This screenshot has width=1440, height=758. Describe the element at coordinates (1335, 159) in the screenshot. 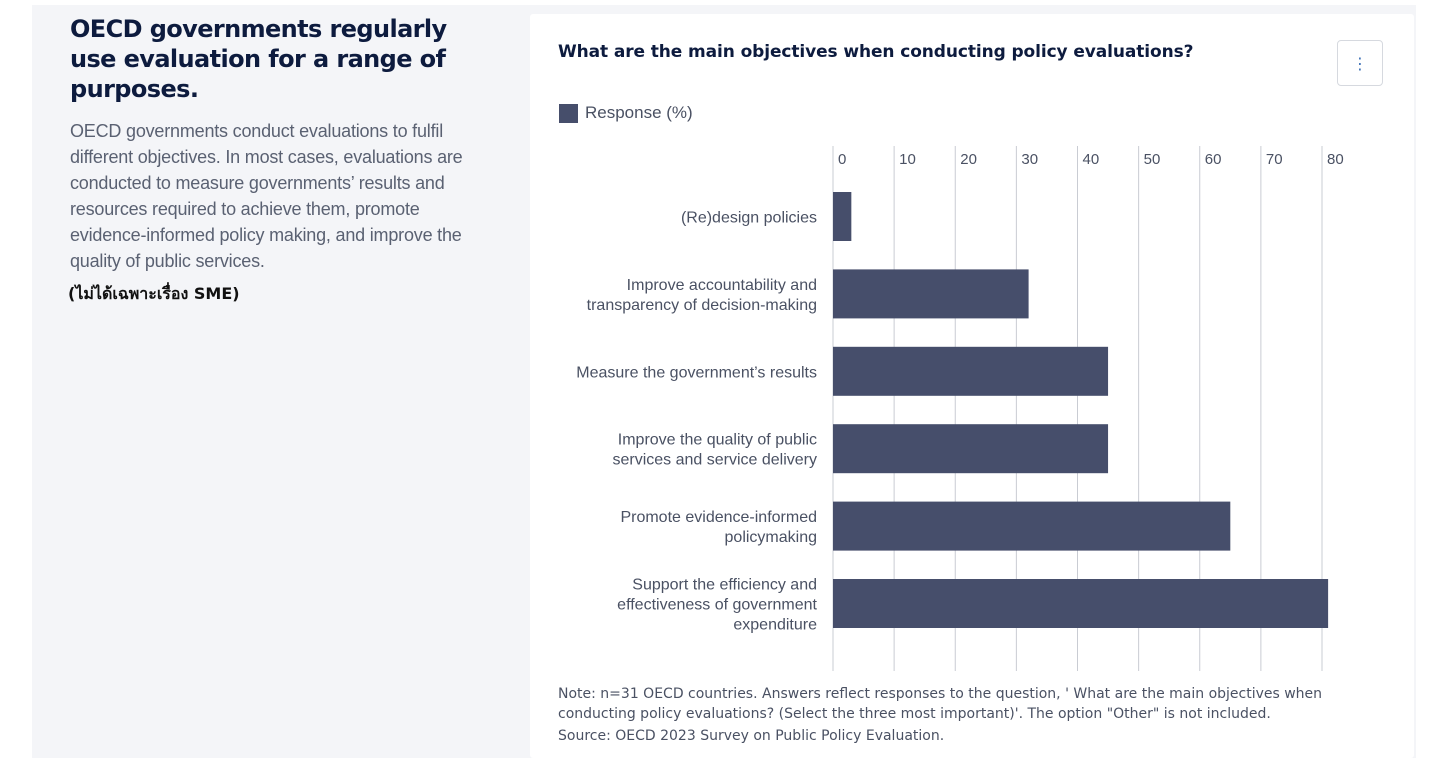

I see `x-tick-label: 80` at that location.